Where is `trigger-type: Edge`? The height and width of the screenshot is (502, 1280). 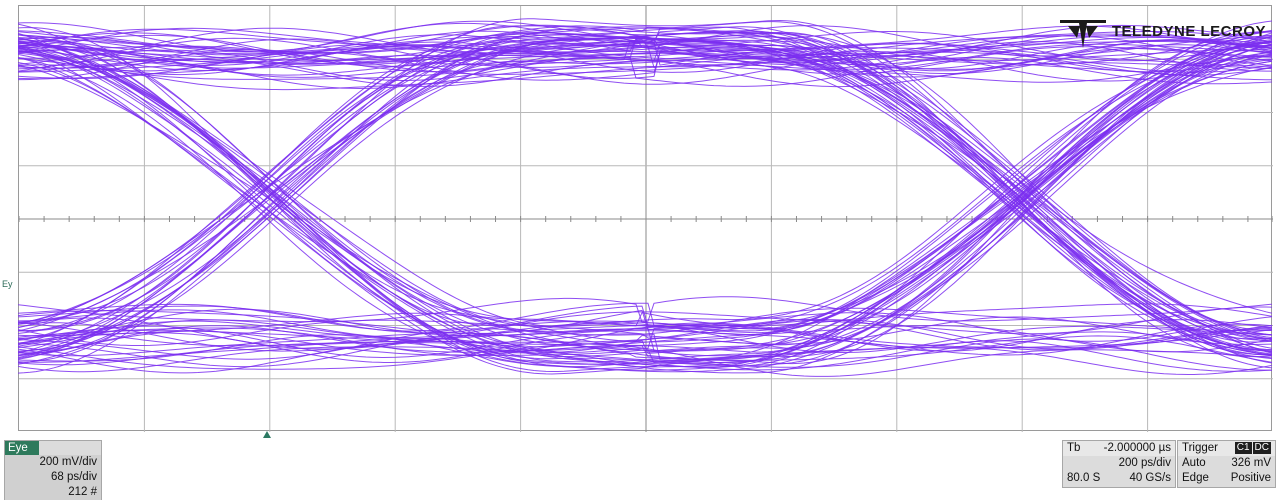
trigger-type: Edge is located at coordinates (1195, 478).